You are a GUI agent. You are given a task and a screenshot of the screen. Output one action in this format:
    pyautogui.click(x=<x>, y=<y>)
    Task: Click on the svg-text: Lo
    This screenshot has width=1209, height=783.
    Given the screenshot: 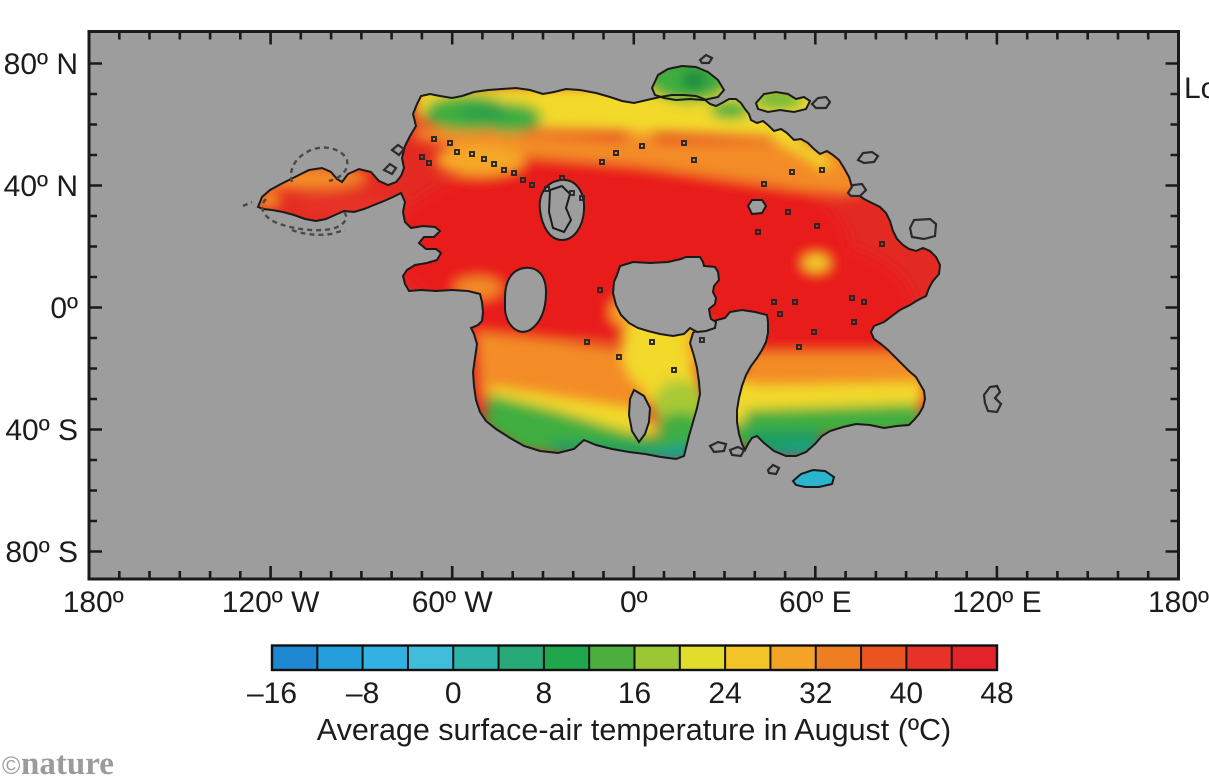 What is the action you would take?
    pyautogui.click(x=1196, y=88)
    